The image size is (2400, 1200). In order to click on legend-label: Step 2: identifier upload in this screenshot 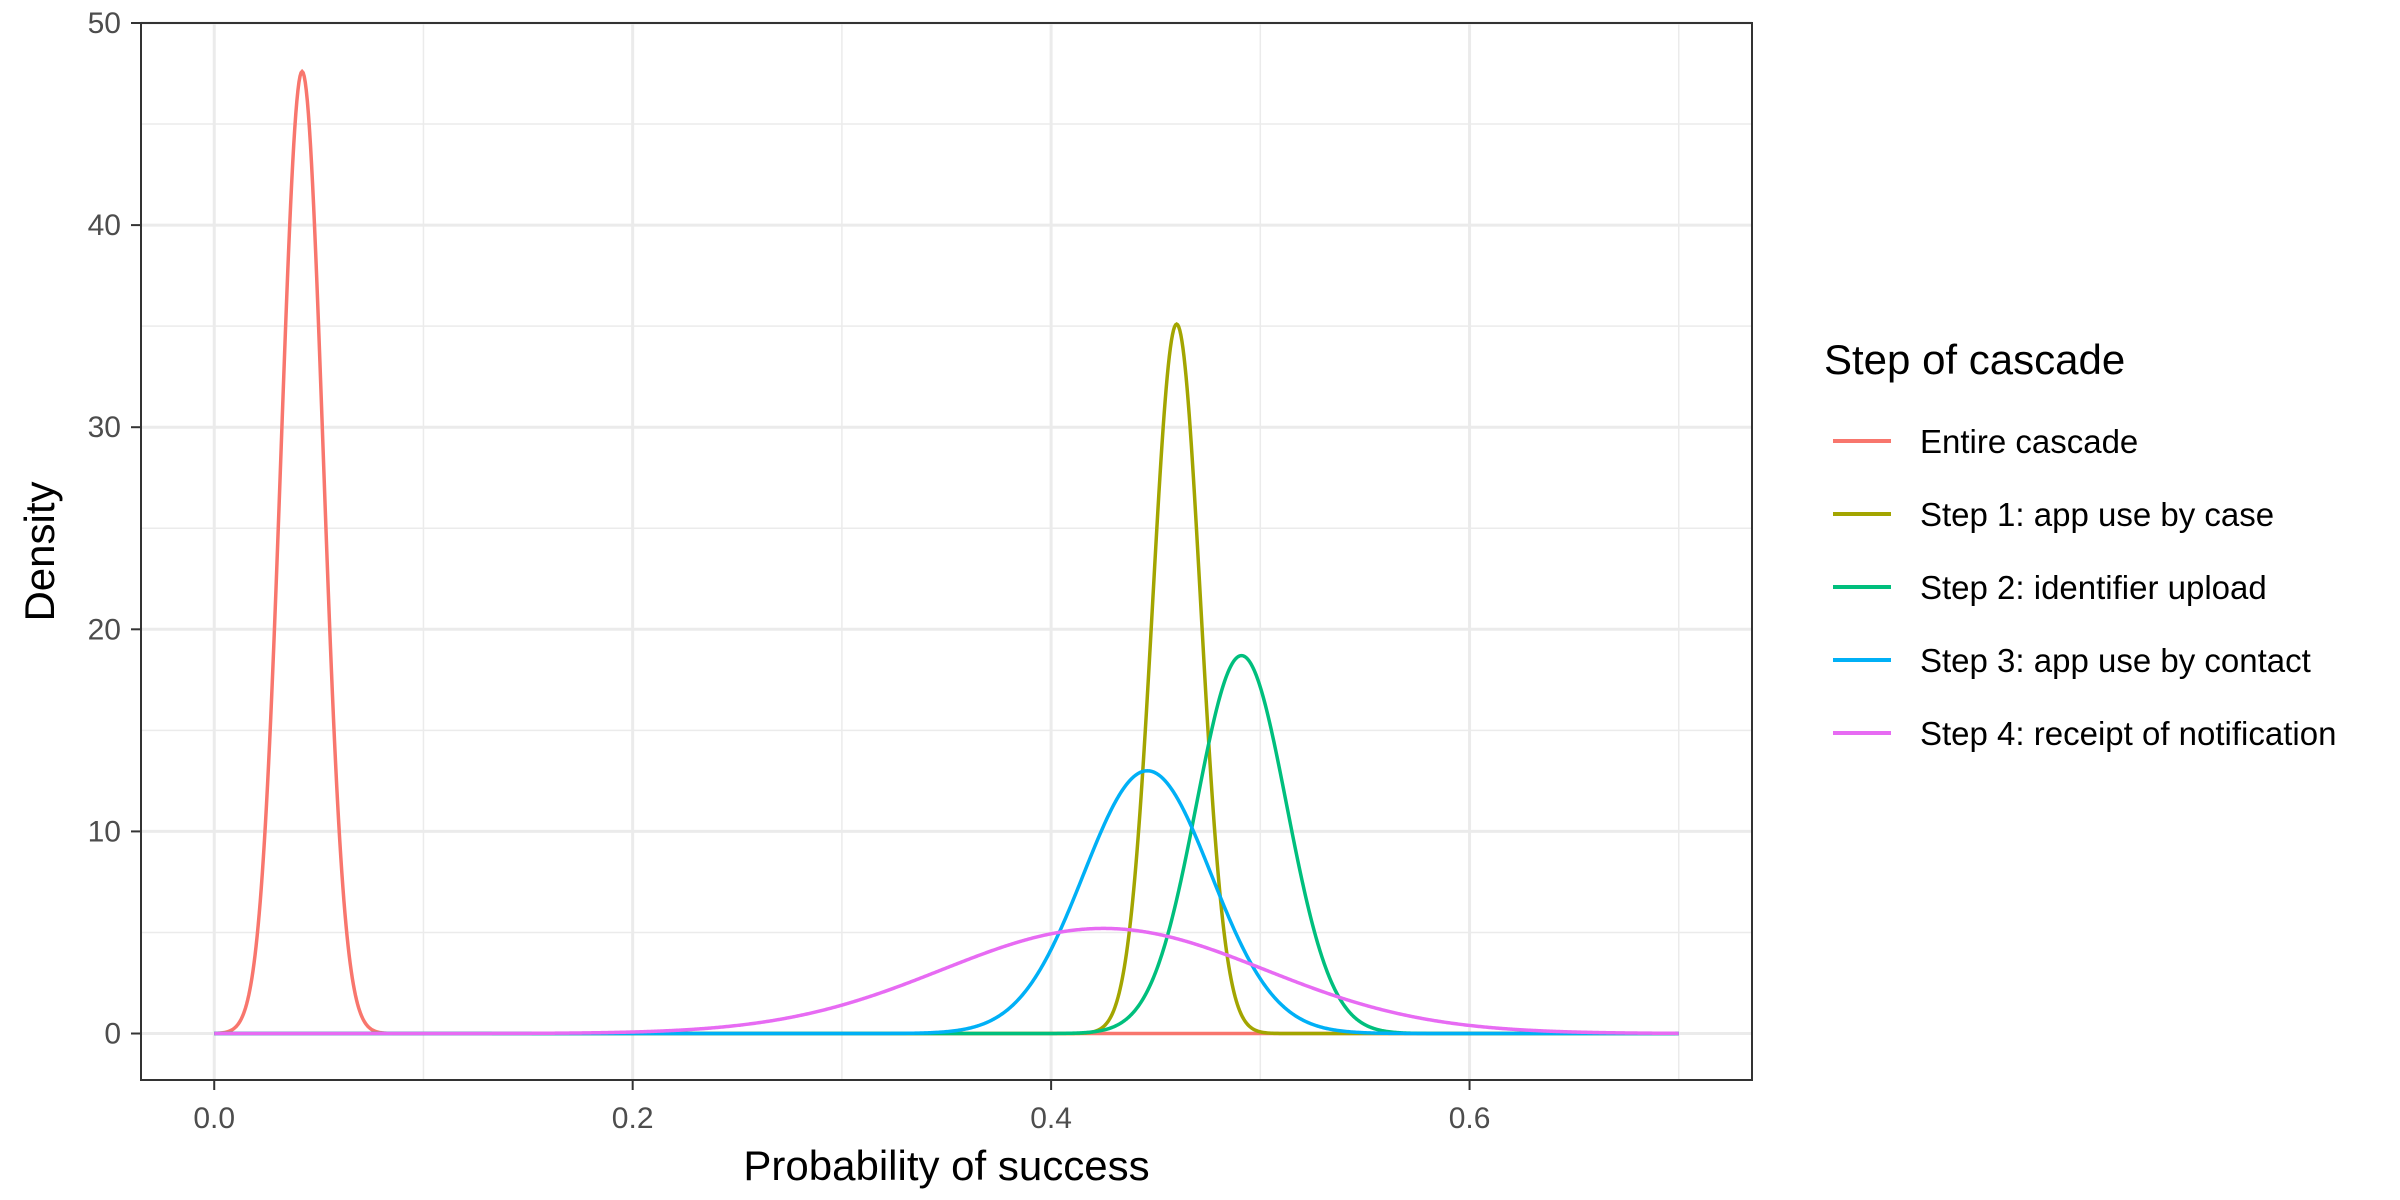, I will do `click(2093, 587)`.